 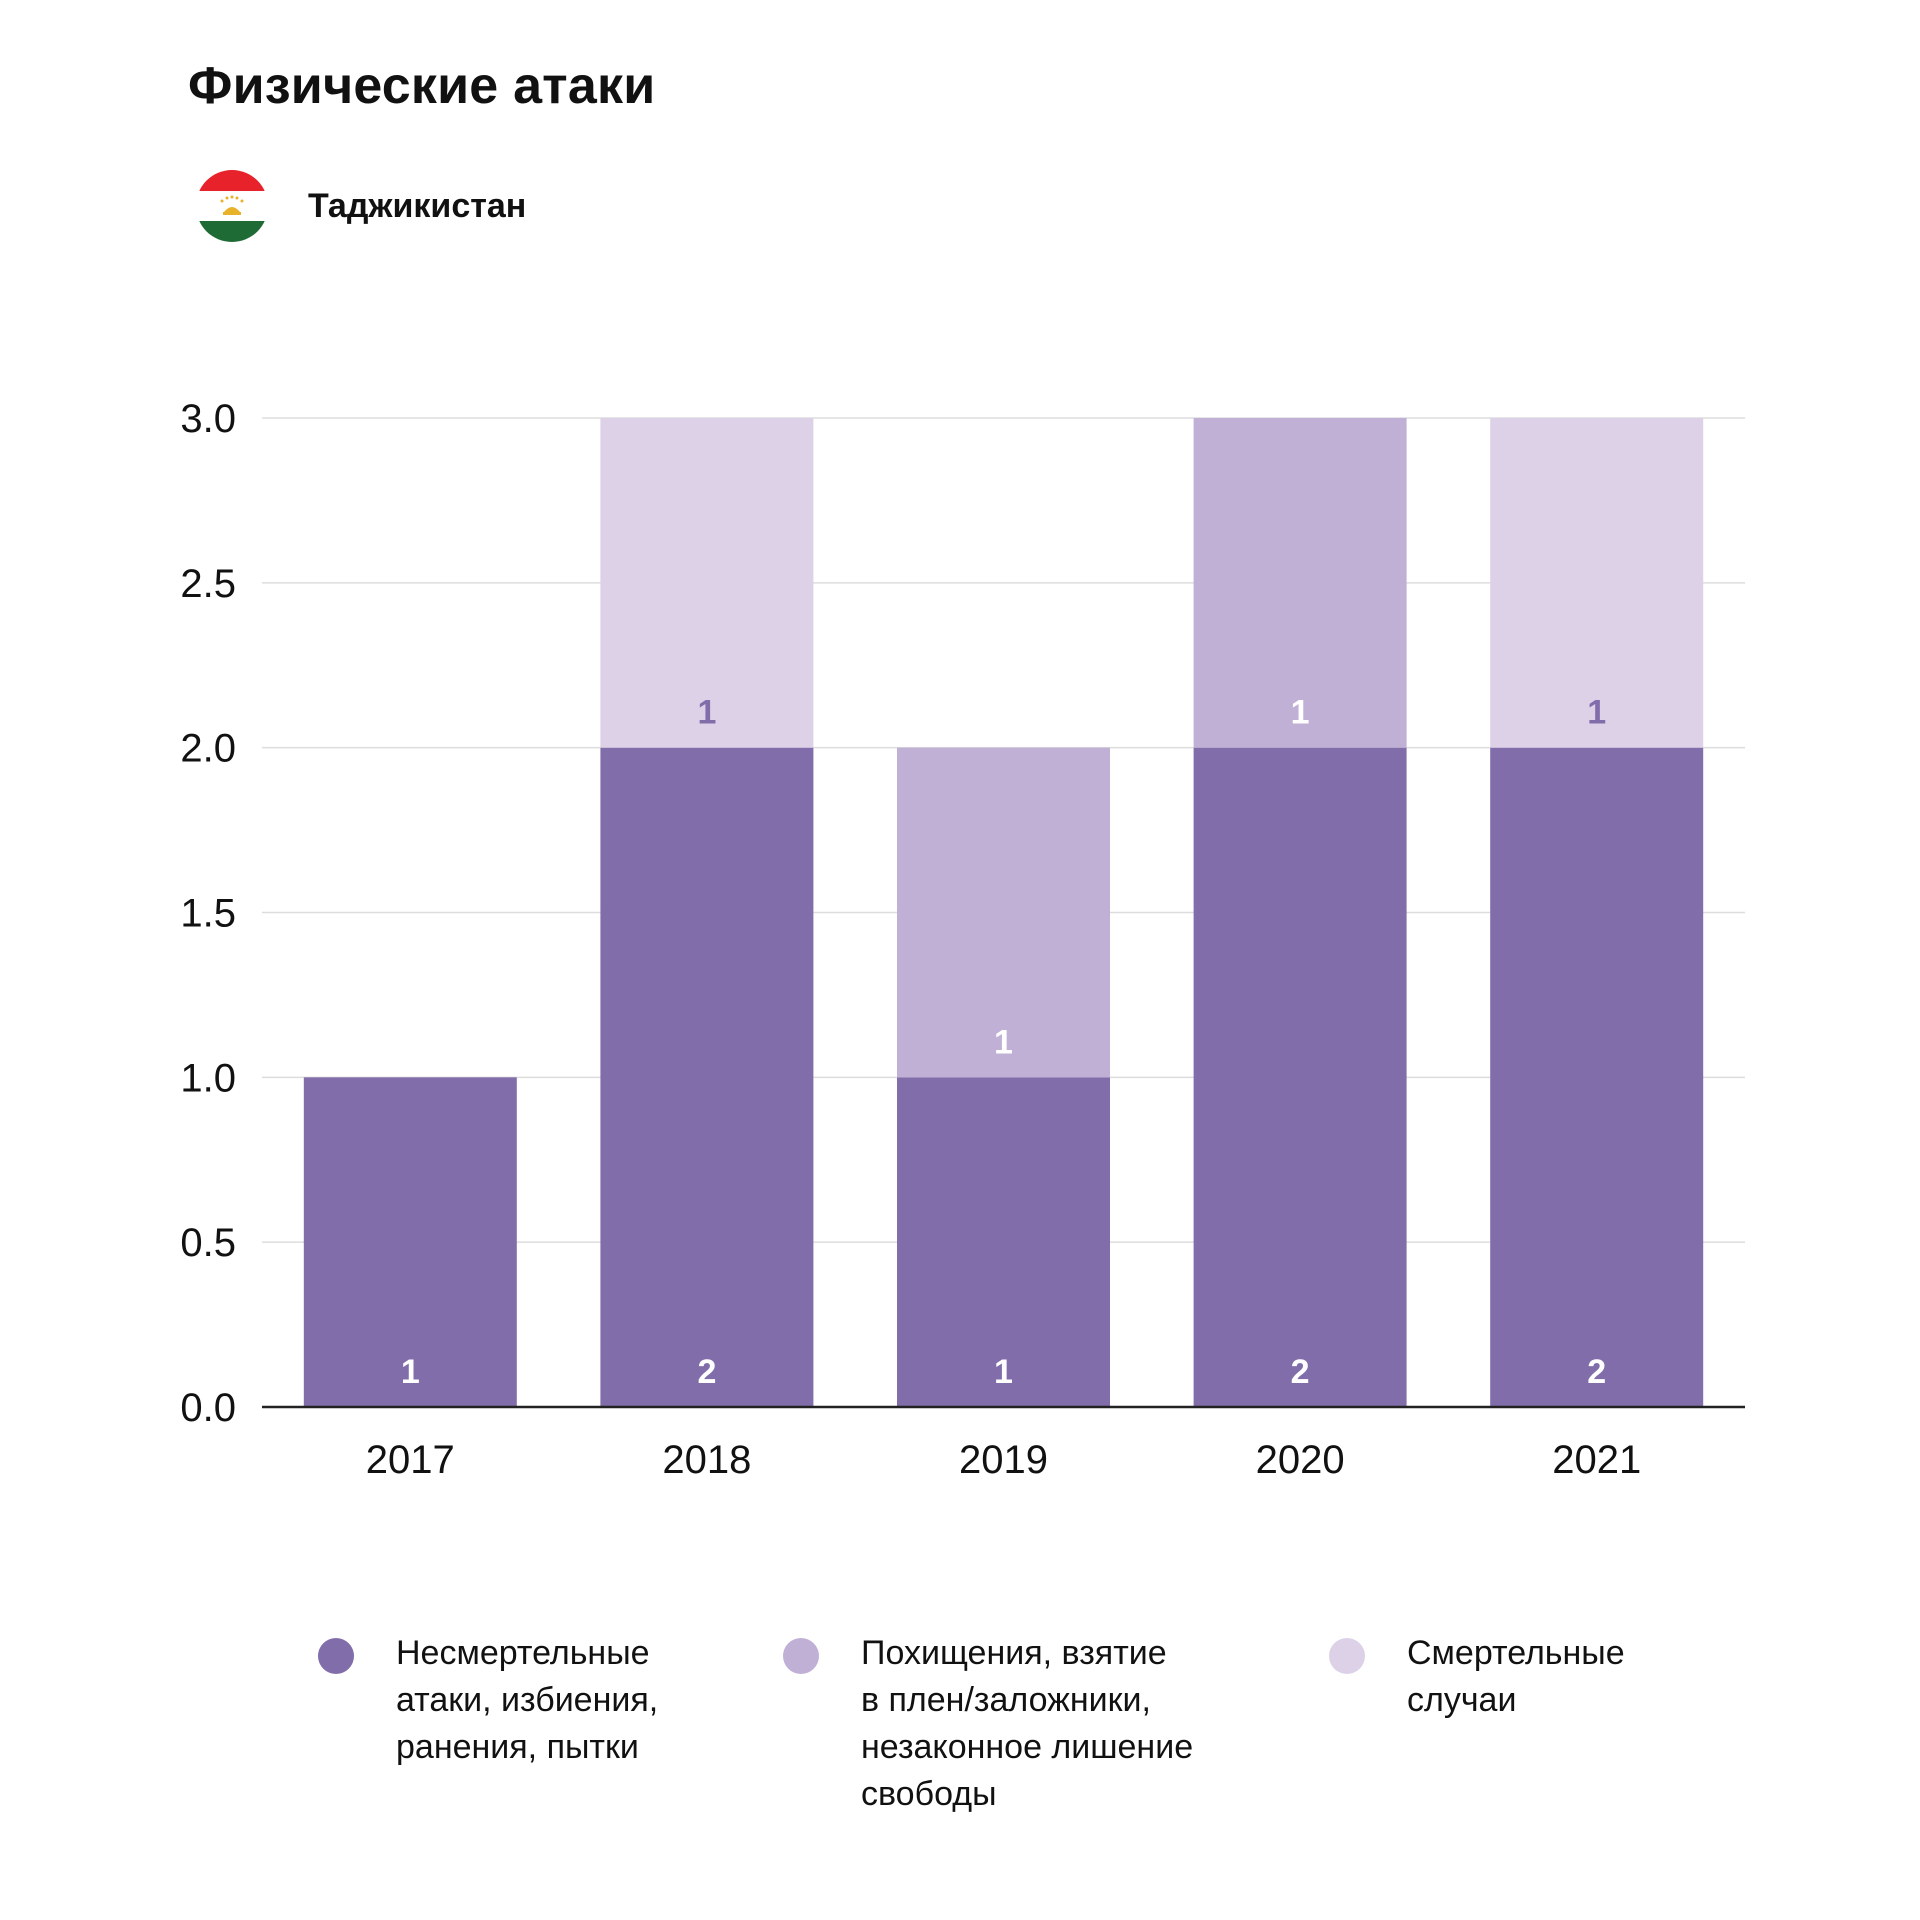 I want to click on y-tick-label: 0.0, so click(x=208, y=1408).